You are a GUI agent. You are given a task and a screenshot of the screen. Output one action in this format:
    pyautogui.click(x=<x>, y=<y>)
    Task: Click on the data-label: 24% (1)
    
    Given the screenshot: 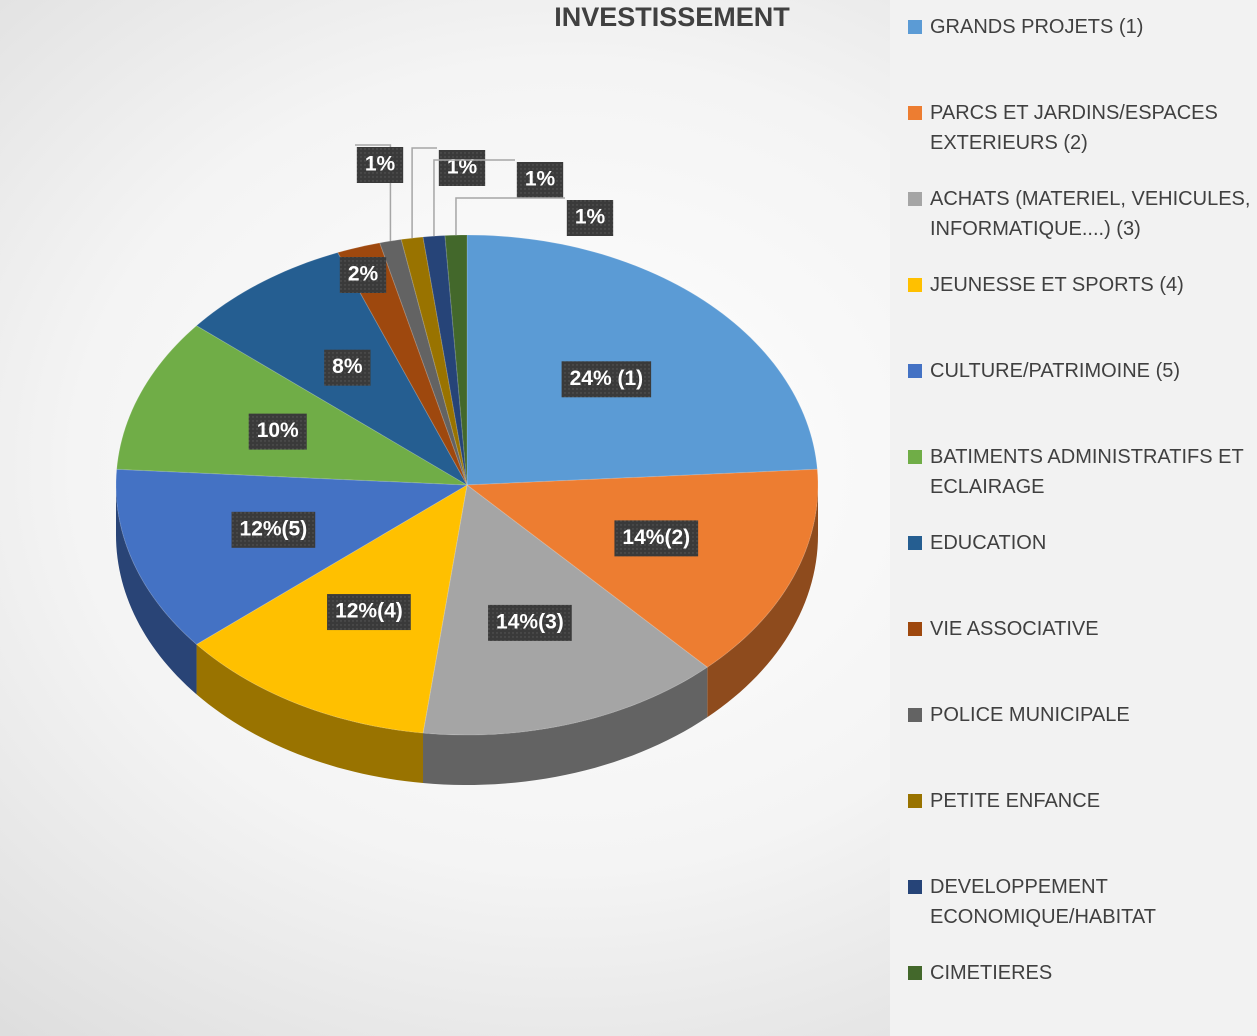 What is the action you would take?
    pyautogui.click(x=607, y=378)
    